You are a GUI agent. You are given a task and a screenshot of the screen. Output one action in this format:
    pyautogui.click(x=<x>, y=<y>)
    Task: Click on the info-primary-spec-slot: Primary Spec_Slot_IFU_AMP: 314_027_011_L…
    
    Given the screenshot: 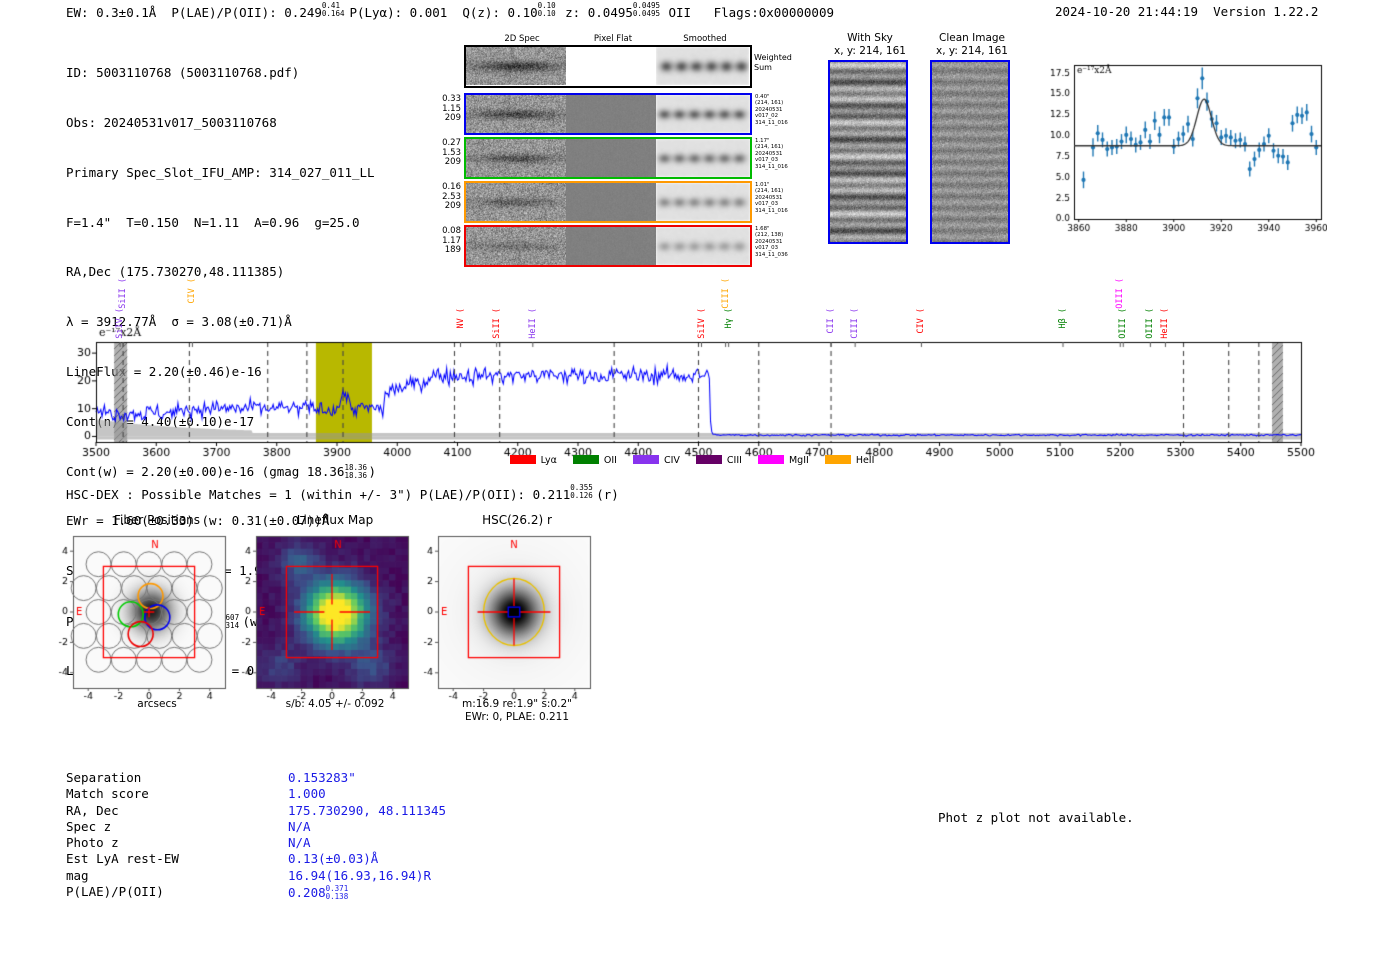 What is the action you would take?
    pyautogui.click(x=220, y=172)
    